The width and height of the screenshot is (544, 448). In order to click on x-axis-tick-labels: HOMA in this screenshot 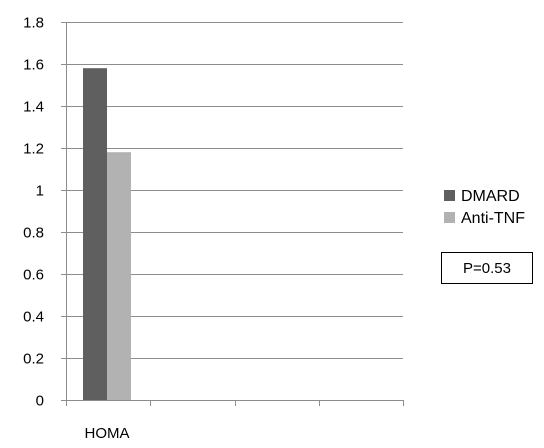, I will do `click(107, 433)`.